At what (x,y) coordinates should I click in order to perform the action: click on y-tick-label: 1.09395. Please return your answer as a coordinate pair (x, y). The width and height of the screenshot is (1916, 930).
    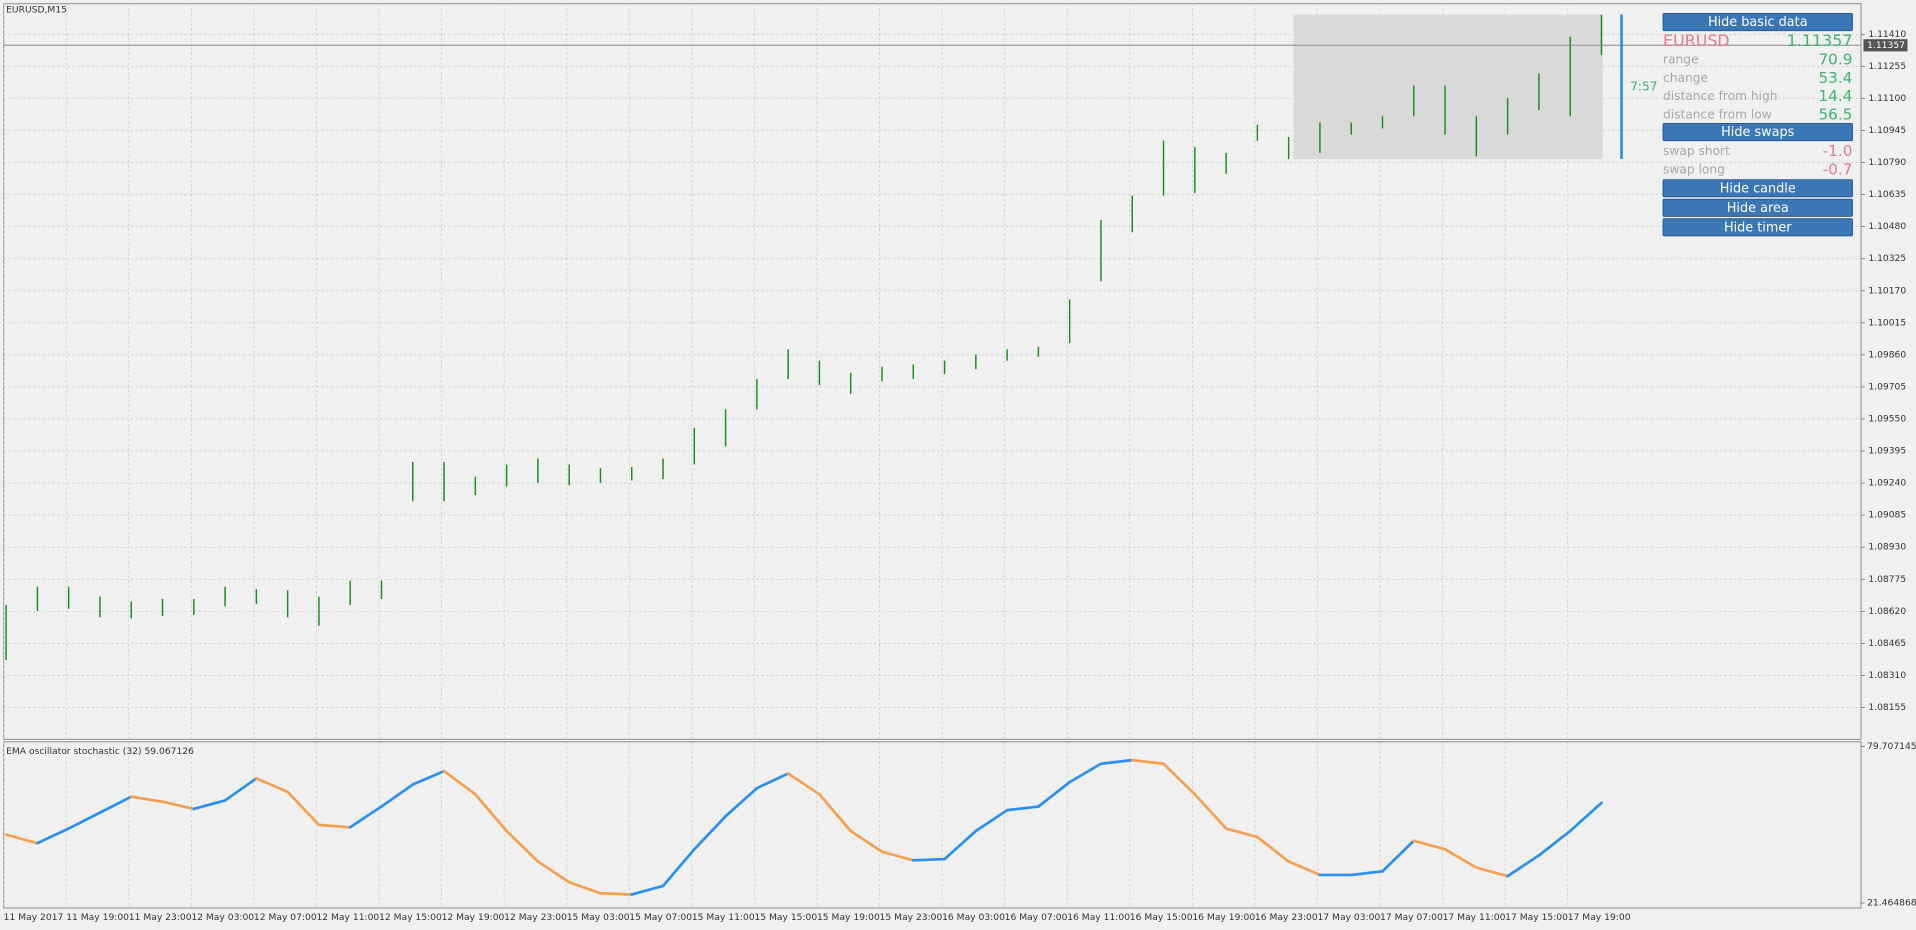
    Looking at the image, I should click on (1887, 451).